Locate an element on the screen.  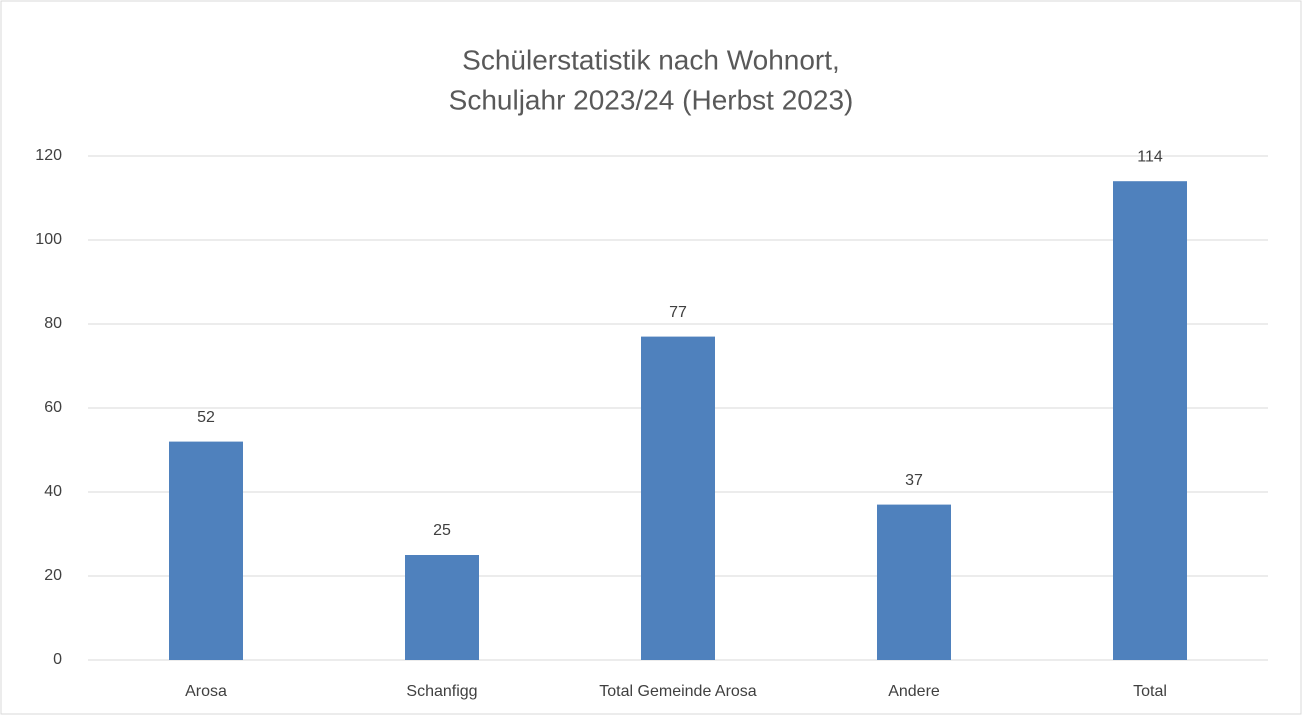
x-tick-label: Total Gemeinde Arosa is located at coordinates (678, 691).